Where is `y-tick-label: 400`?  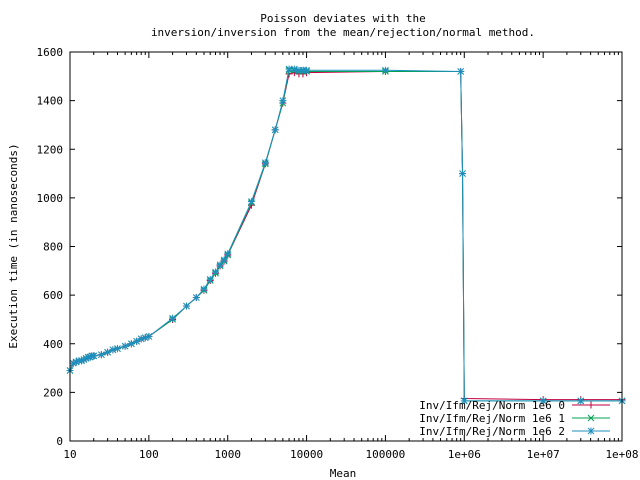 y-tick-label: 400 is located at coordinates (53, 344).